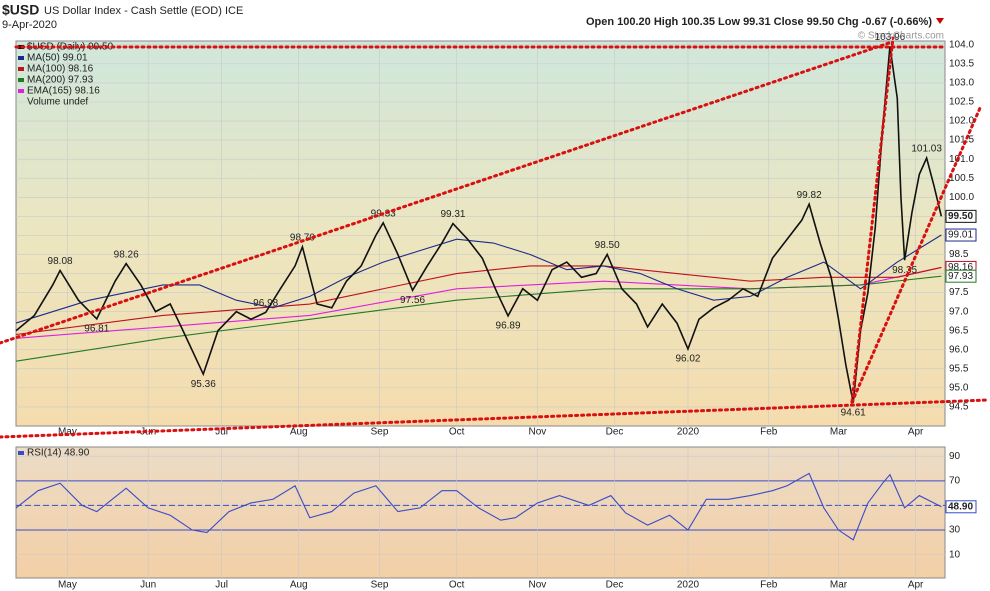  Describe the element at coordinates (63, 91) in the screenshot. I see `legend-label: EMA(165) 98.16` at that location.